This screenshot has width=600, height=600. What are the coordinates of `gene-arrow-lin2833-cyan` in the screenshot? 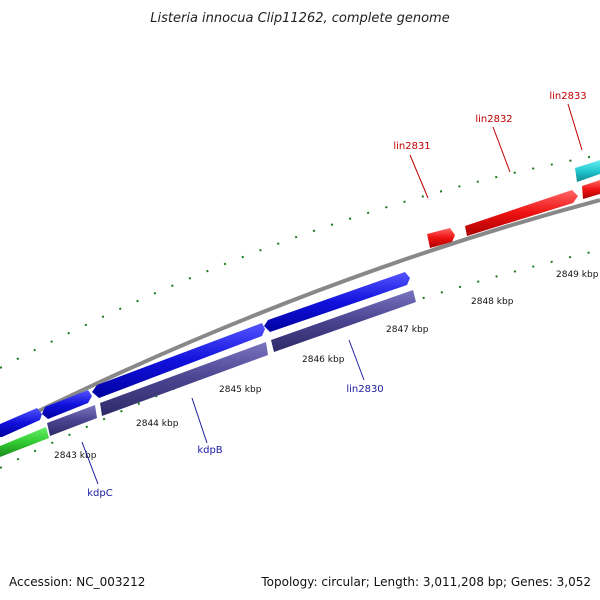 It's located at (587, 171).